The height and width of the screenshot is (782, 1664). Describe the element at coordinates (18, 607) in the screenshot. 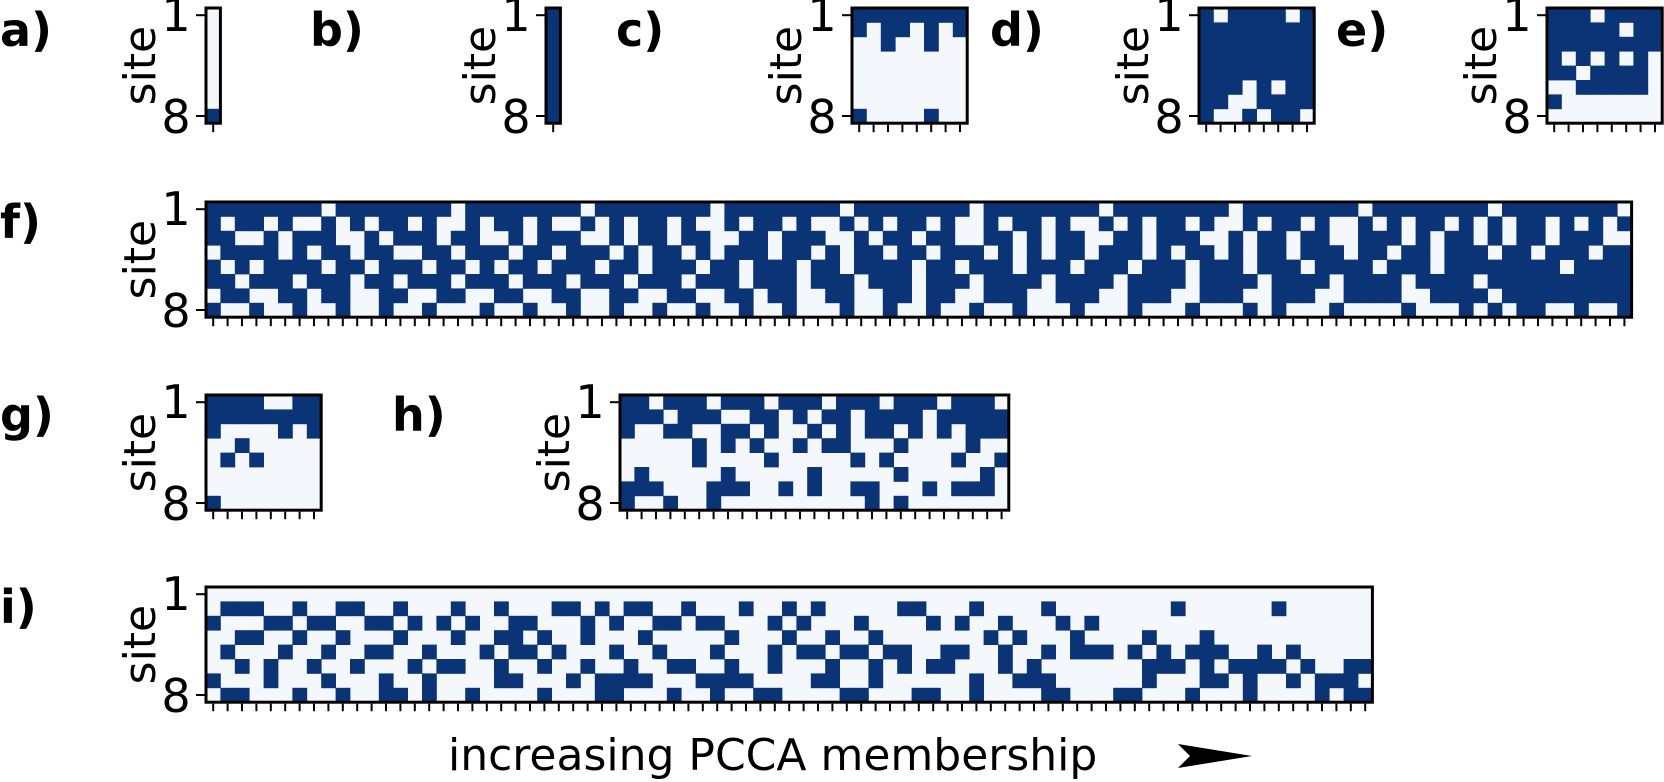

I see `panel-letter: i)` at that location.